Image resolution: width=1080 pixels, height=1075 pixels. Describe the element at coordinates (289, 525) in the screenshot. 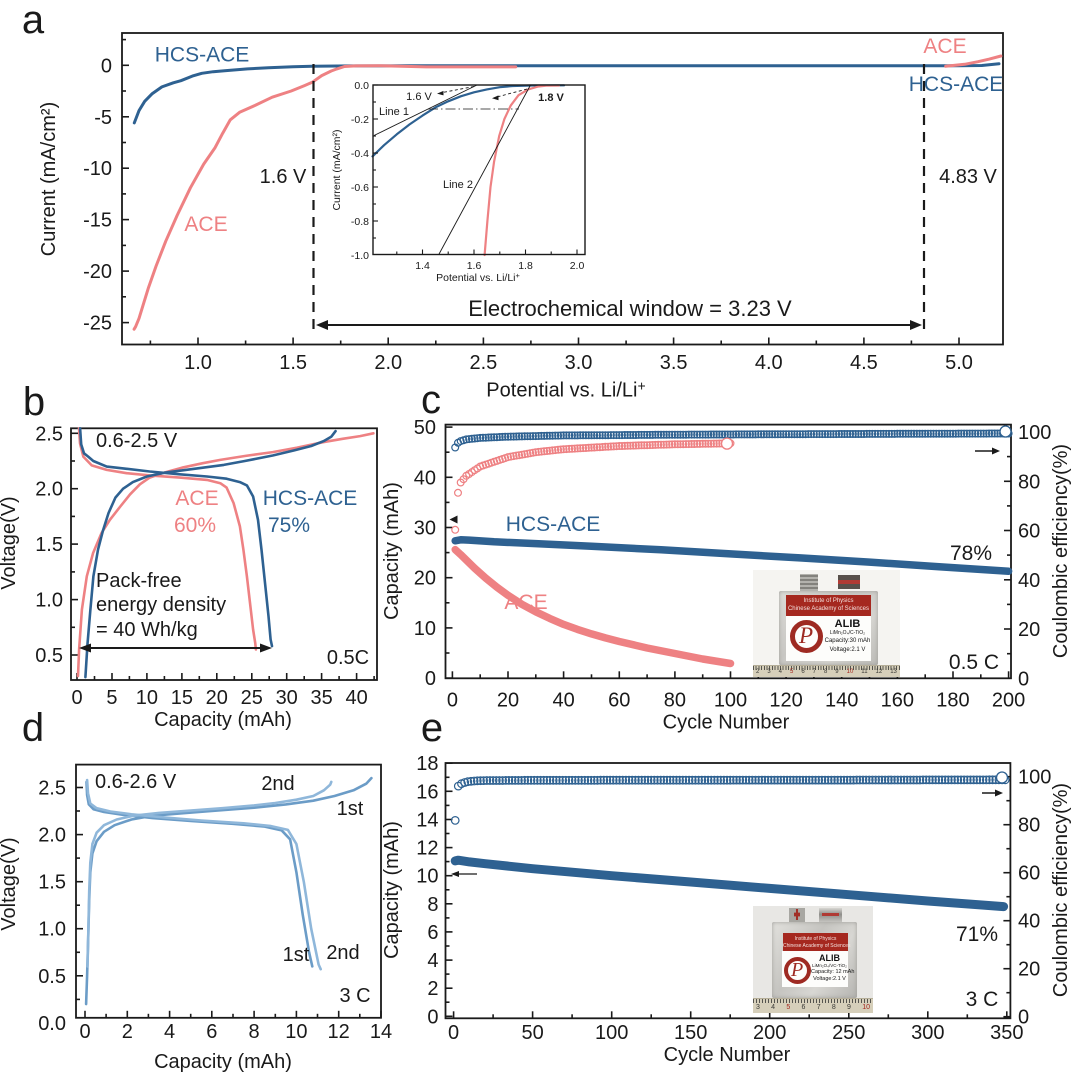

I see `svg-text: 75%` at that location.